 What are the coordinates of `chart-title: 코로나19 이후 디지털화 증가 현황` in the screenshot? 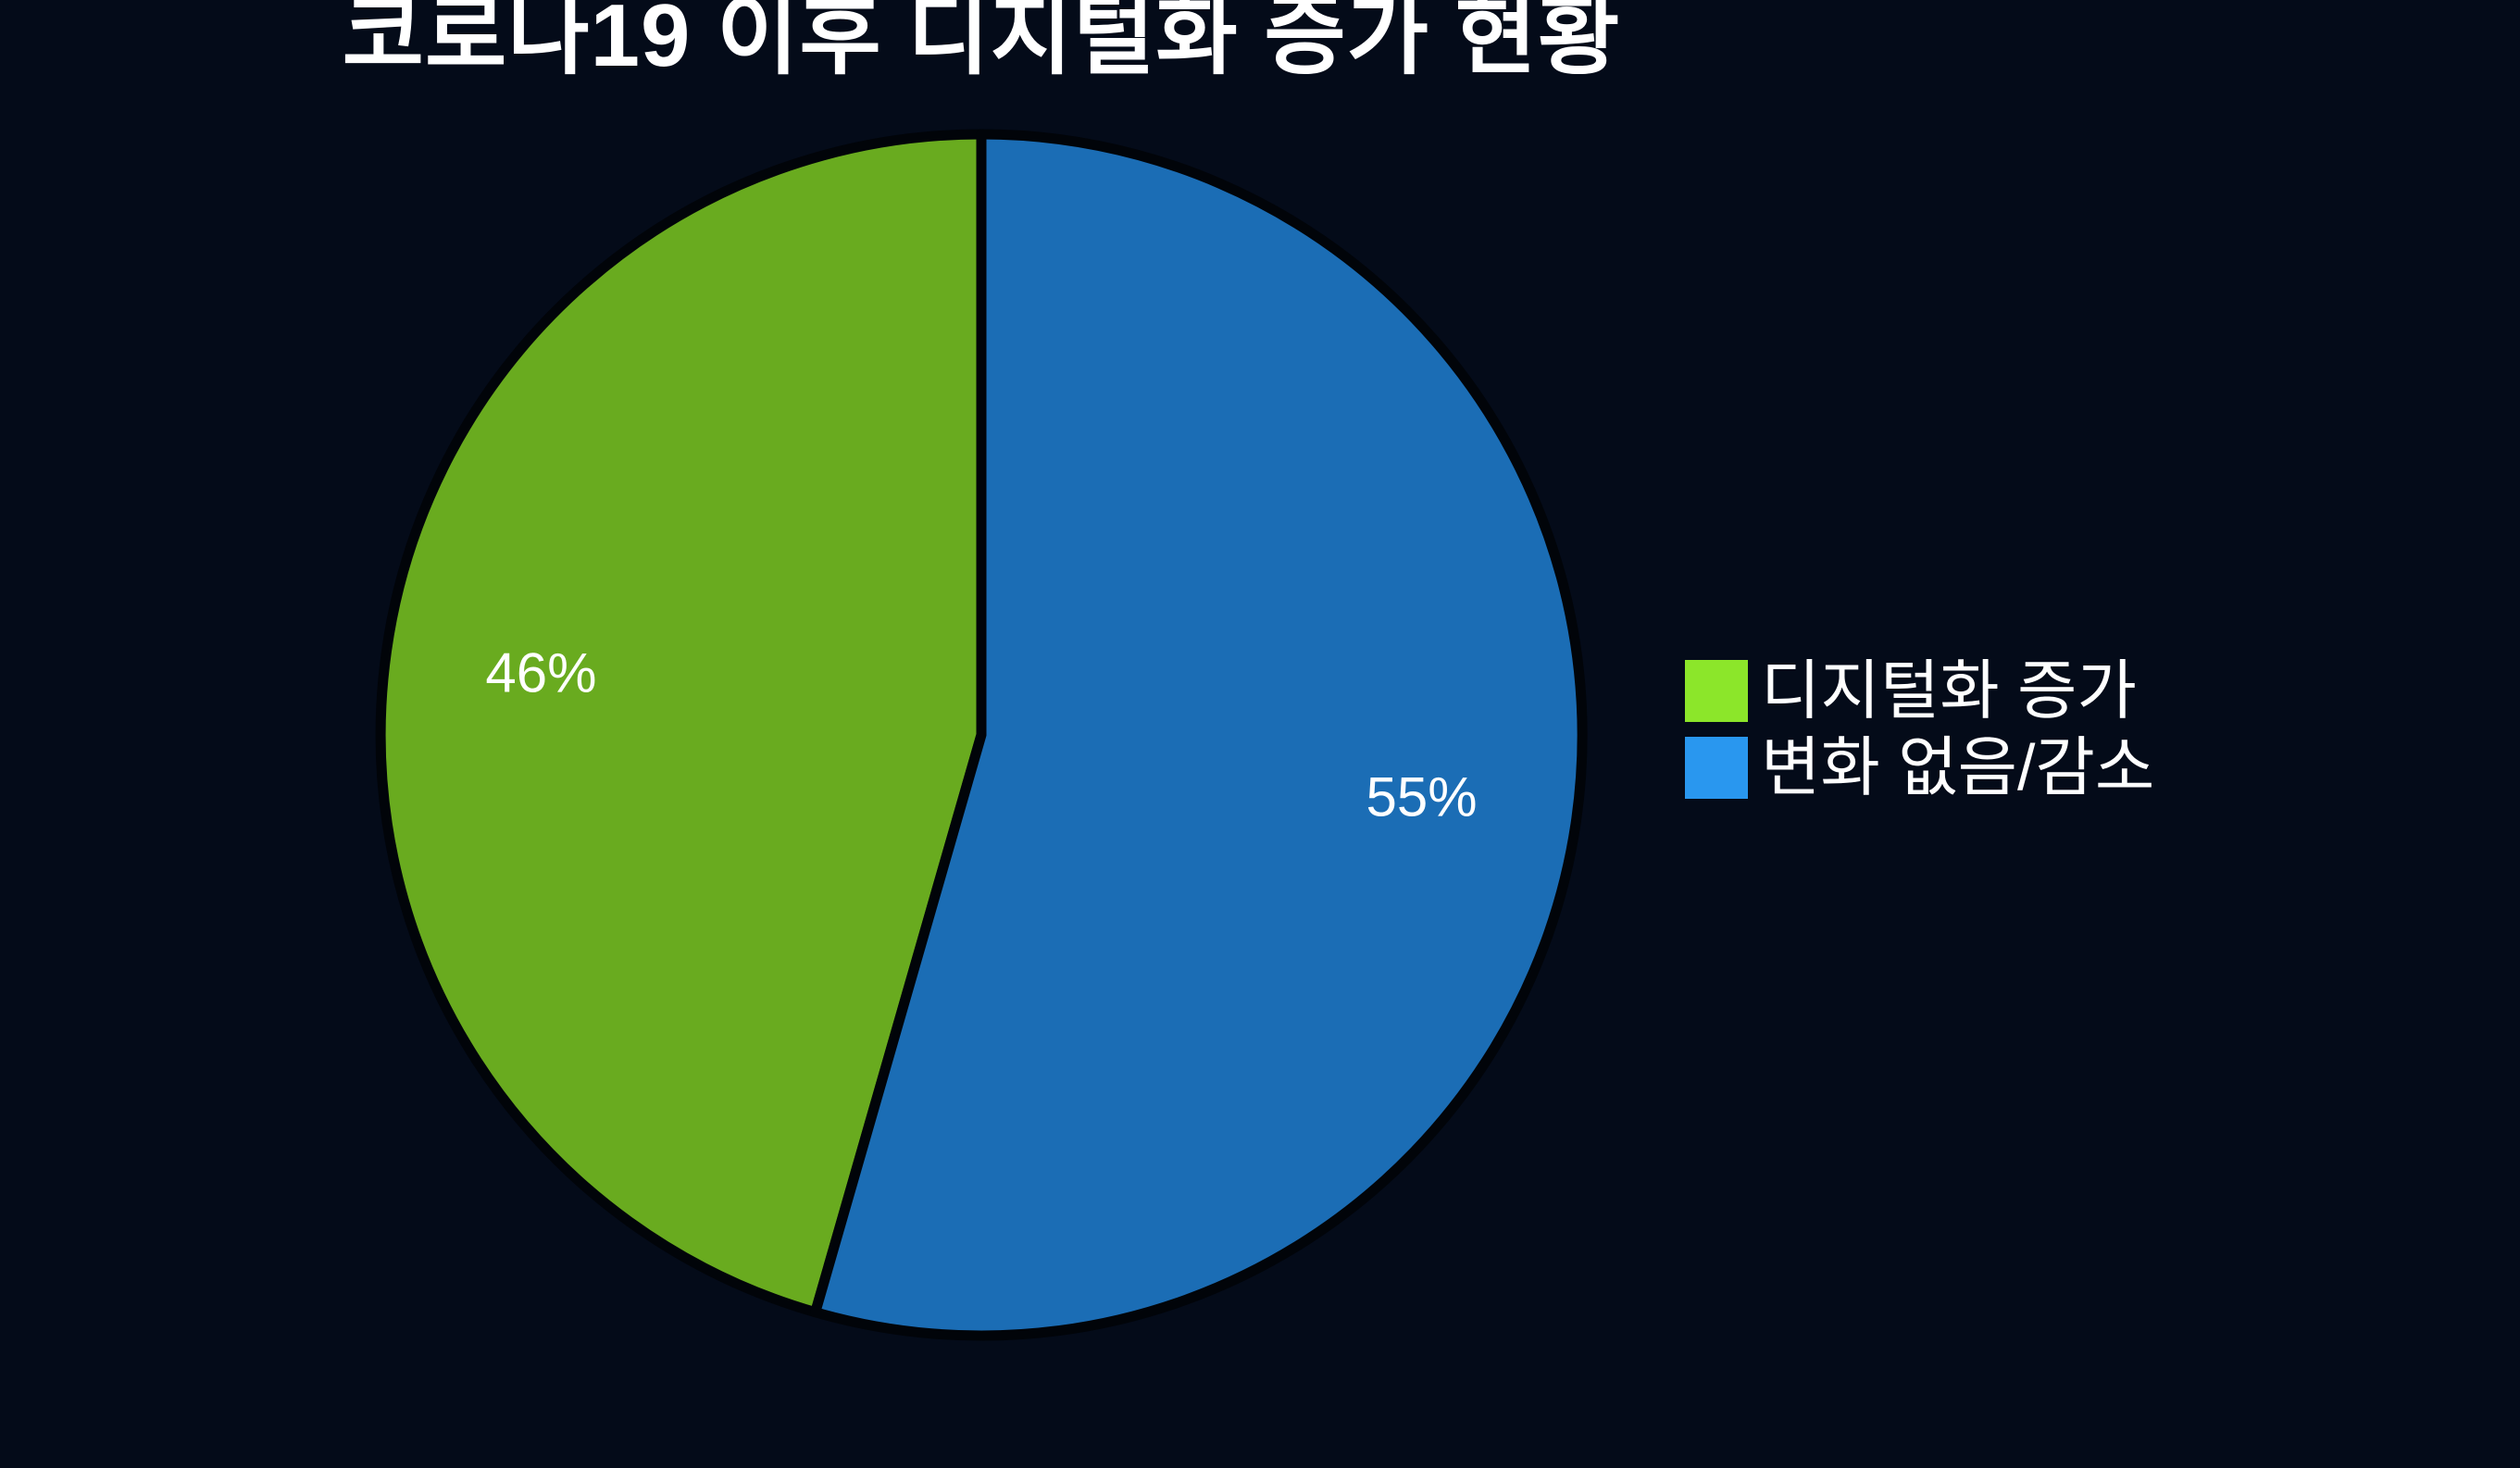 It's located at (981, 42).